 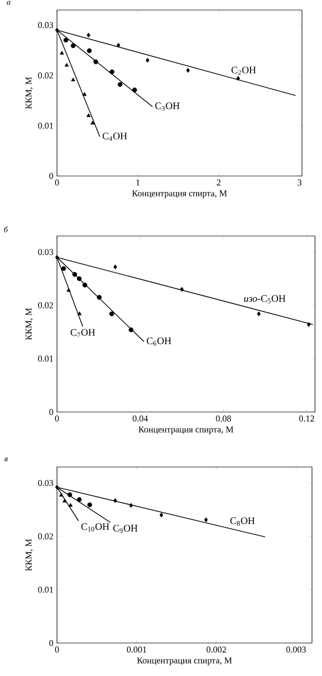 I want to click on series-label: C$_{4}$OH, so click(x=114, y=136).